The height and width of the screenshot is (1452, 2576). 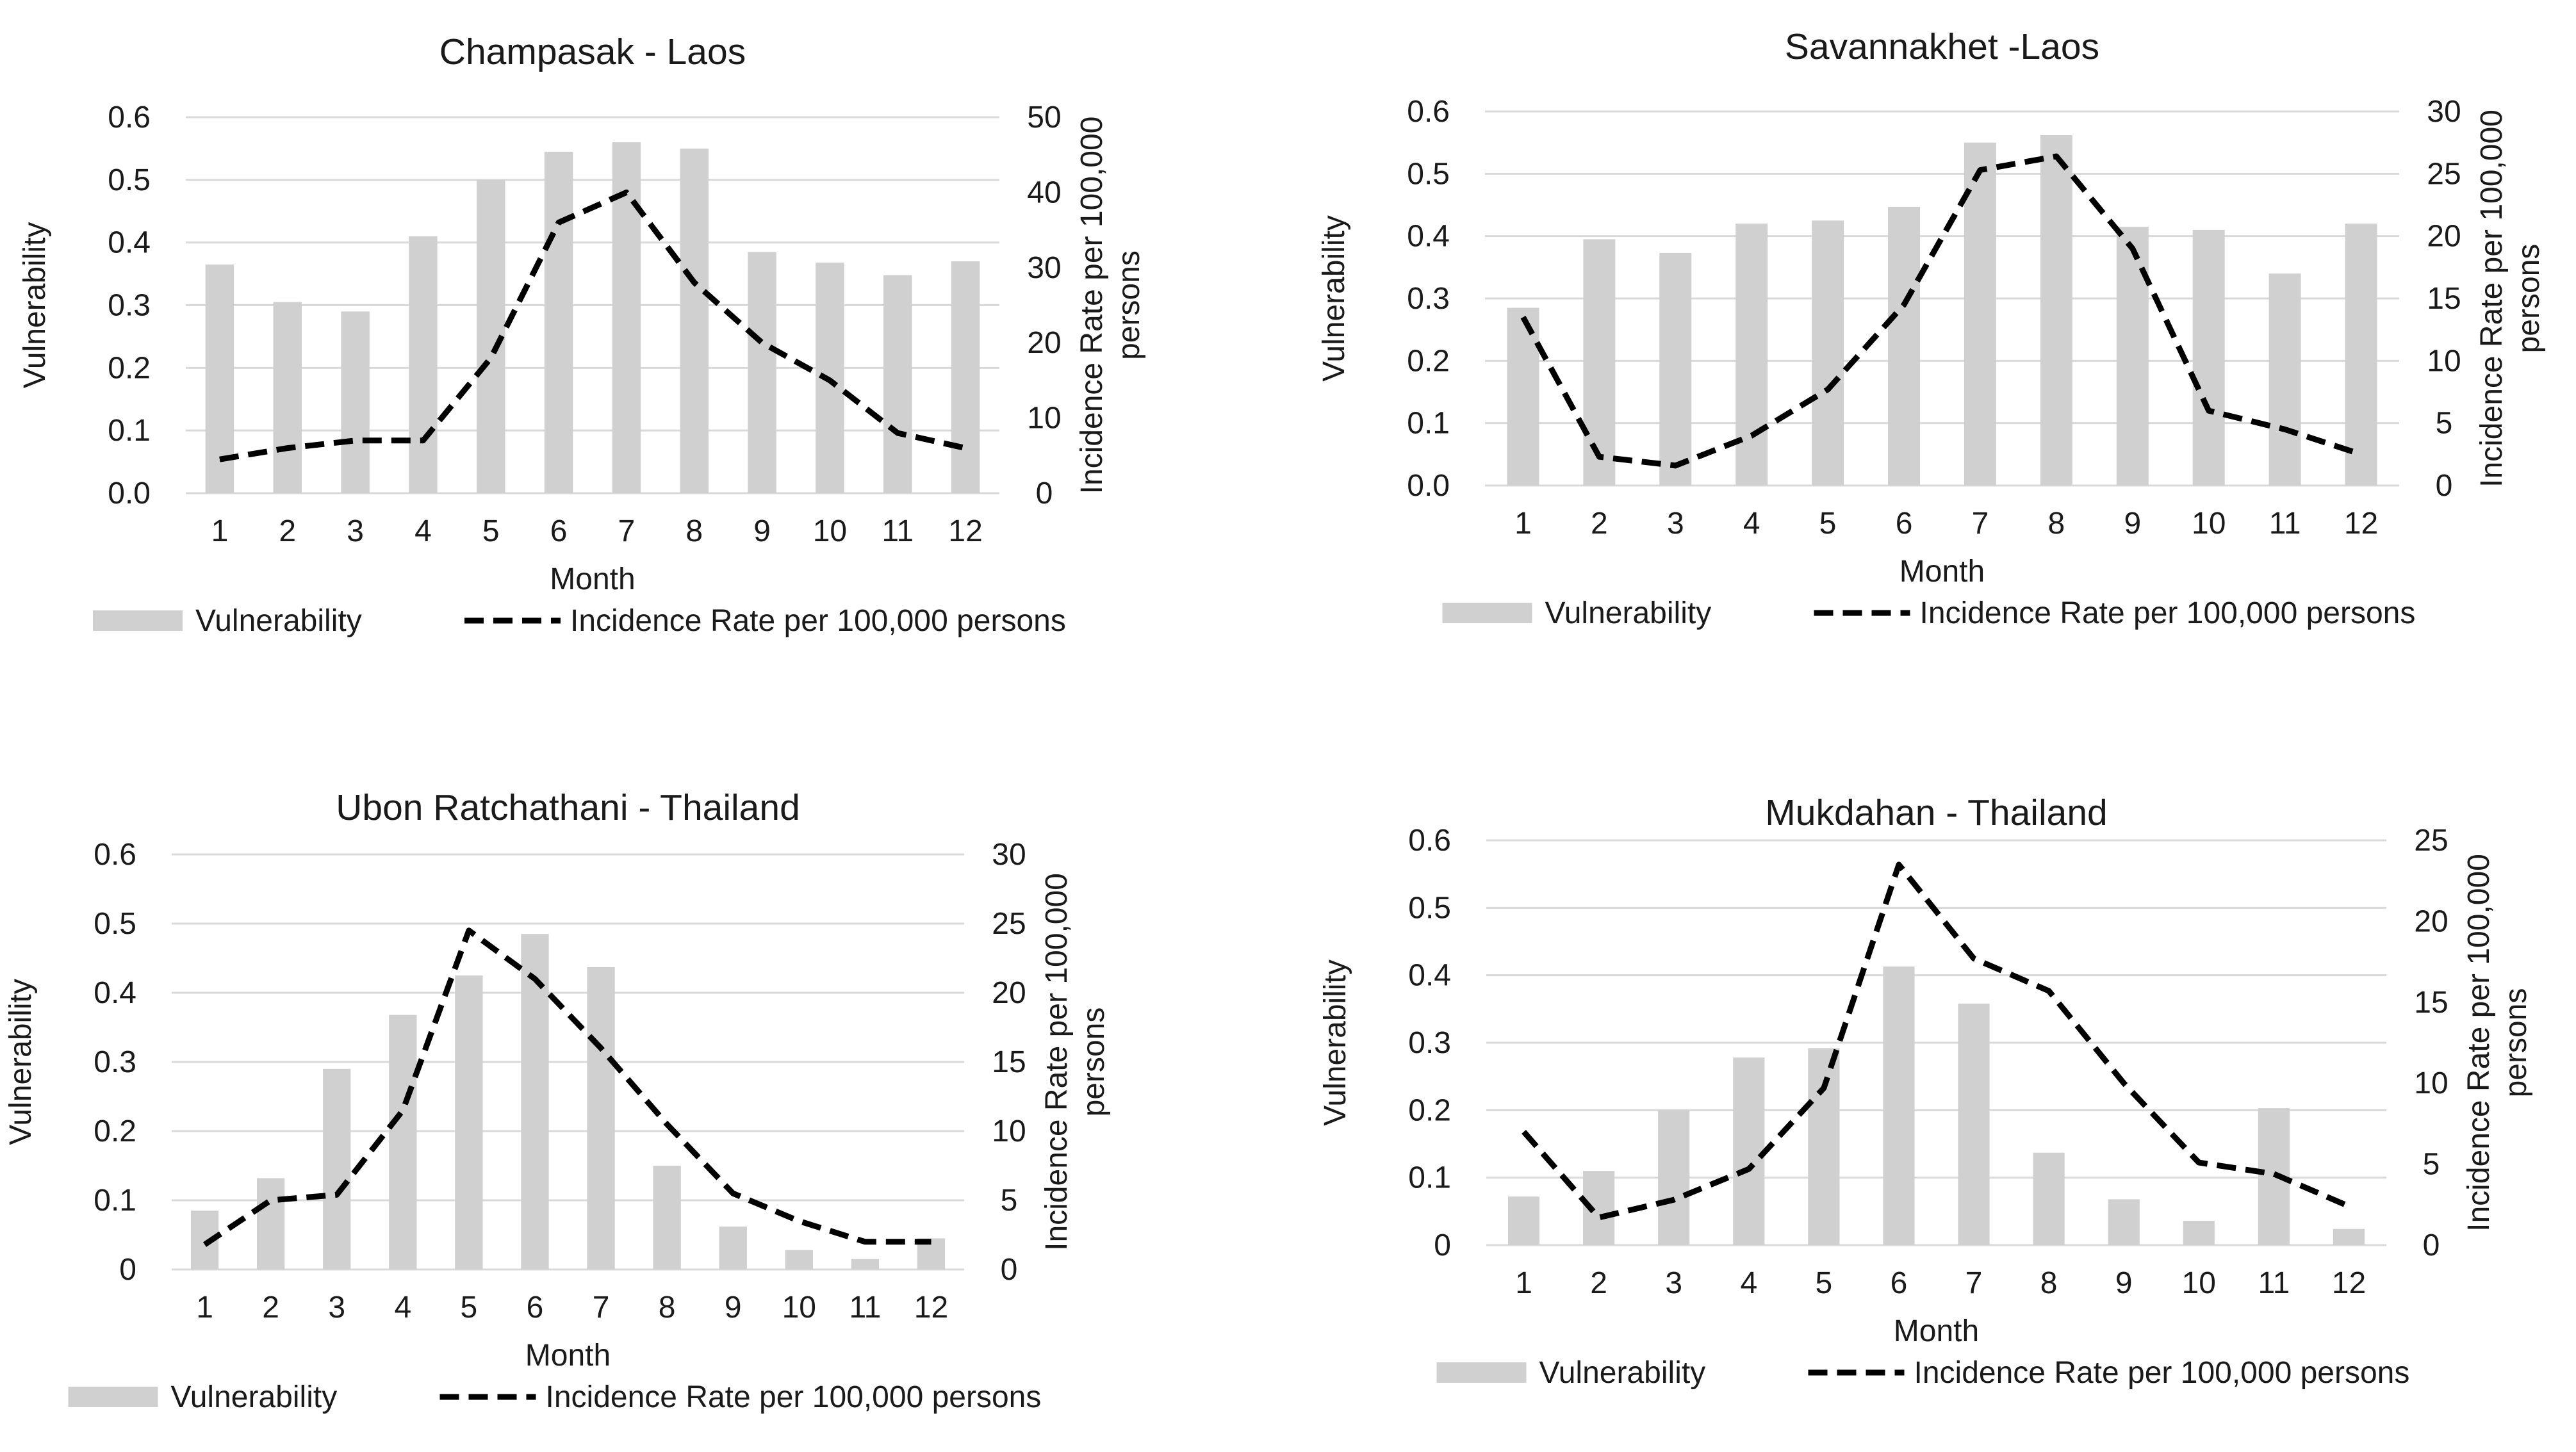 What do you see at coordinates (2199, 1283) in the screenshot?
I see `x-tick-label: 10` at bounding box center [2199, 1283].